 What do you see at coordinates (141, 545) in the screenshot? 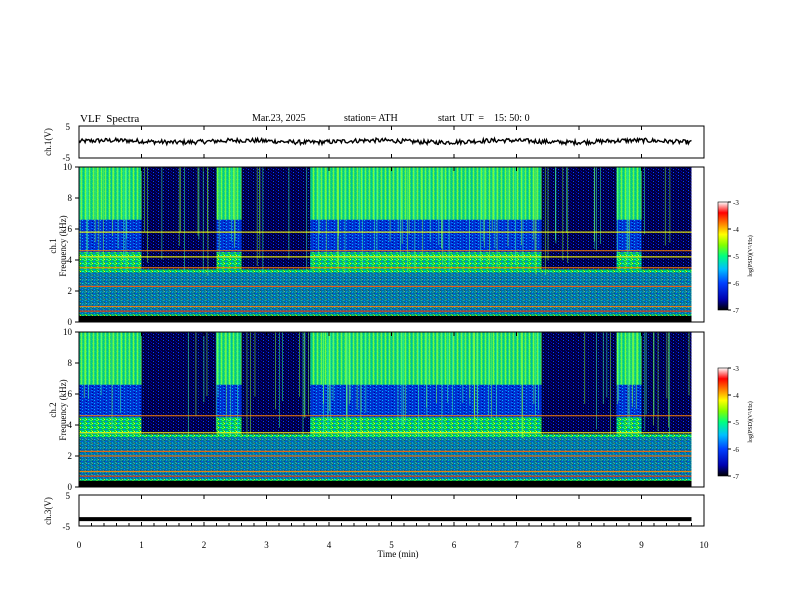
I see `x-tick-label: 1` at bounding box center [141, 545].